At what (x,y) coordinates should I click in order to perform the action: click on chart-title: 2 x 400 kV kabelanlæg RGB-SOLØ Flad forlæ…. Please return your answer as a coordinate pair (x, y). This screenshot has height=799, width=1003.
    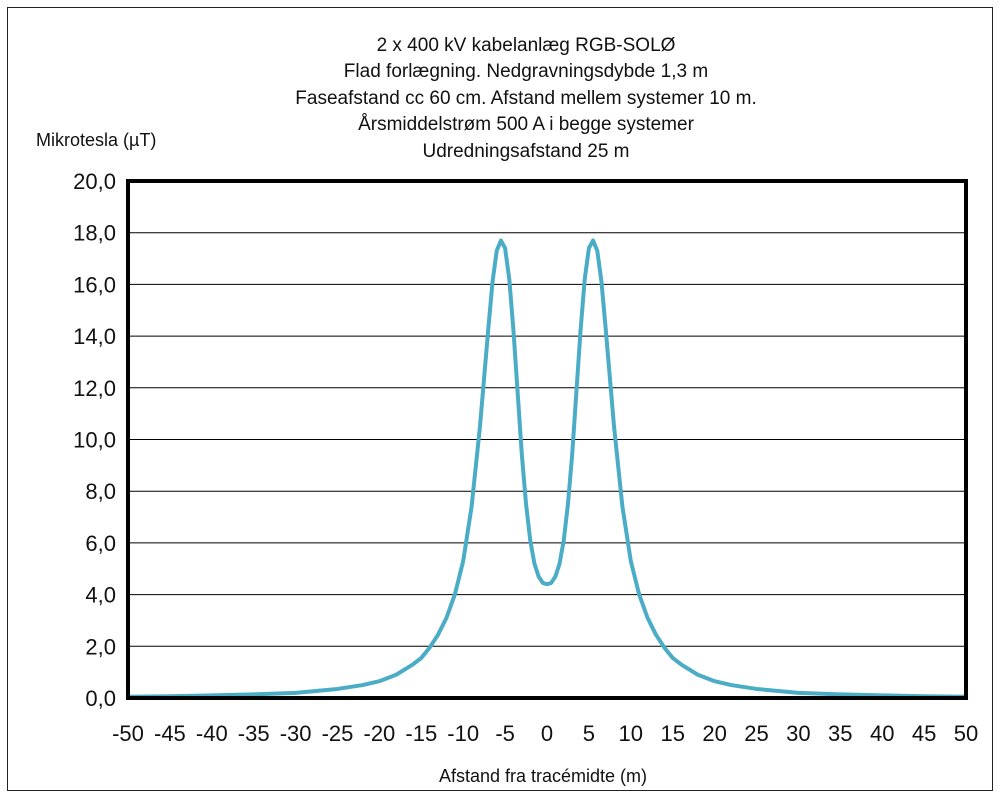
    Looking at the image, I should click on (525, 98).